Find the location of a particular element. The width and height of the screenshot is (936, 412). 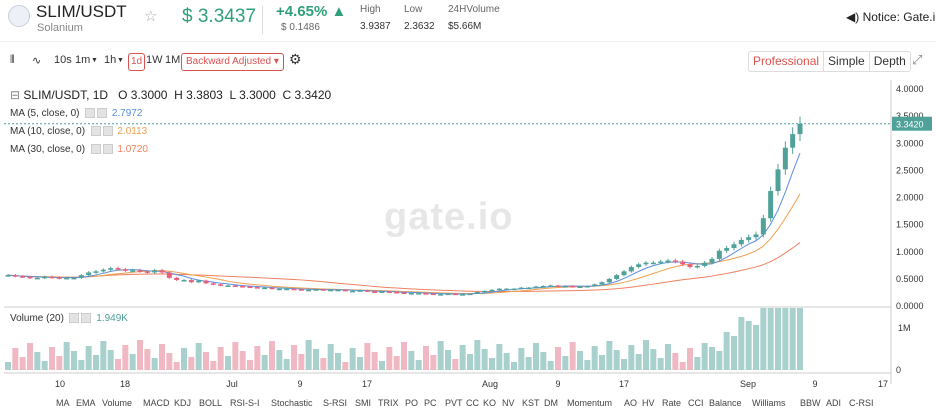

indicator-s-rsi: S-RSI is located at coordinates (335, 403).